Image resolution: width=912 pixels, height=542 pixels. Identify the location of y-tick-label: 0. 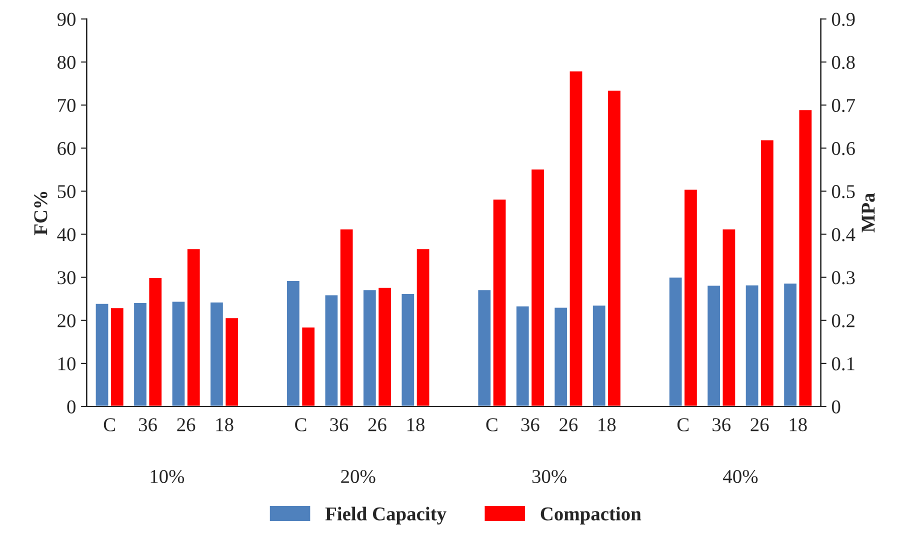
(71, 407).